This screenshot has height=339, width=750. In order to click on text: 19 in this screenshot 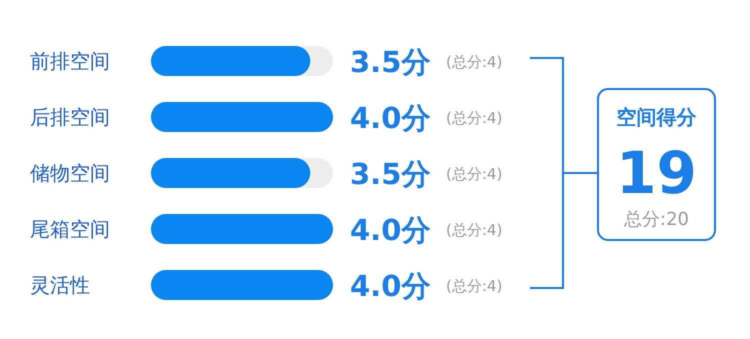, I will do `click(656, 173)`.